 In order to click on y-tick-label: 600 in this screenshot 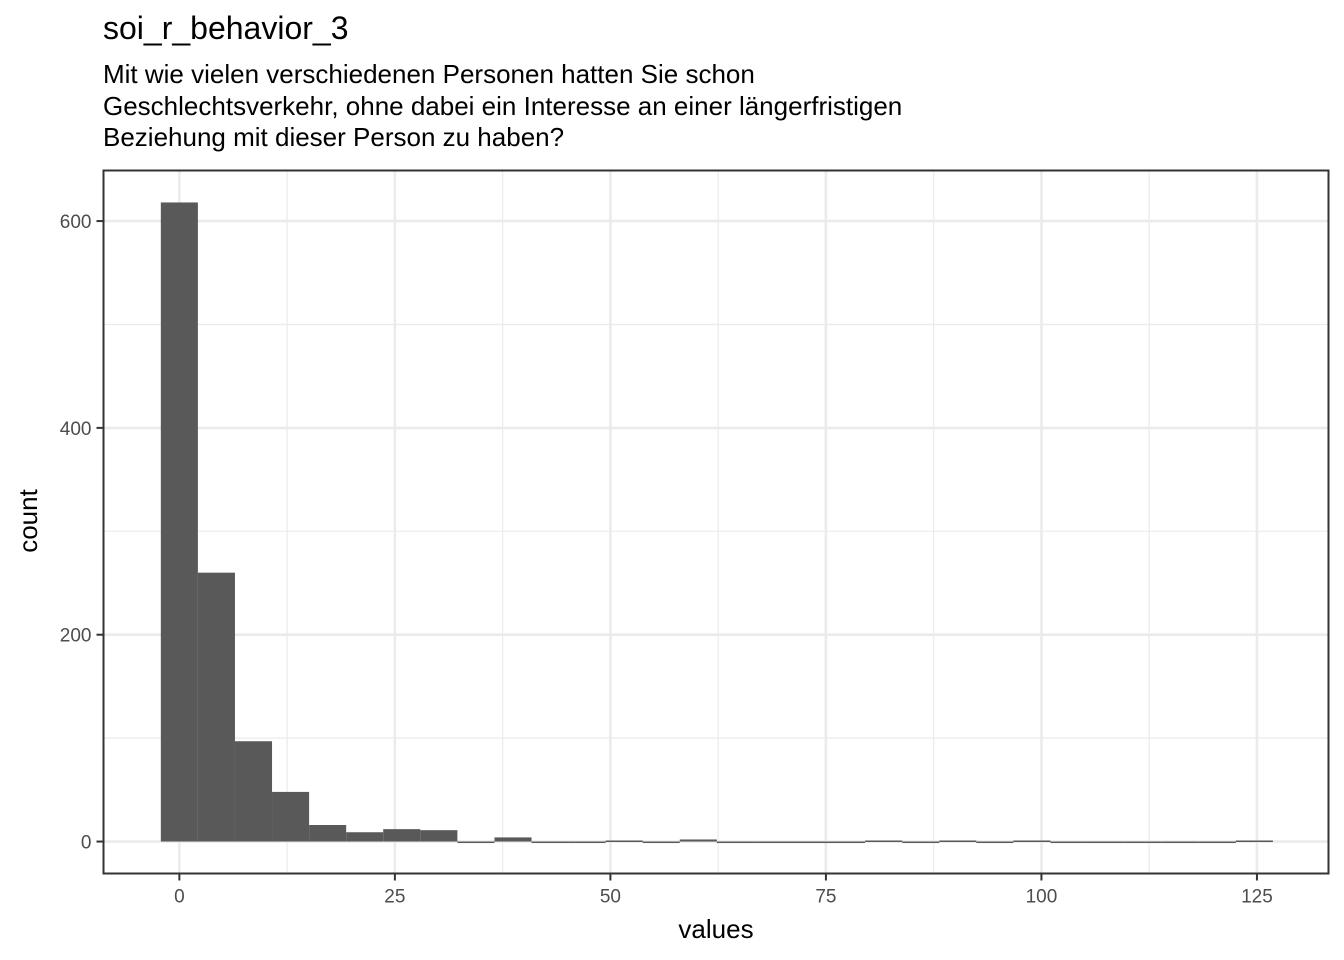, I will do `click(76, 222)`.